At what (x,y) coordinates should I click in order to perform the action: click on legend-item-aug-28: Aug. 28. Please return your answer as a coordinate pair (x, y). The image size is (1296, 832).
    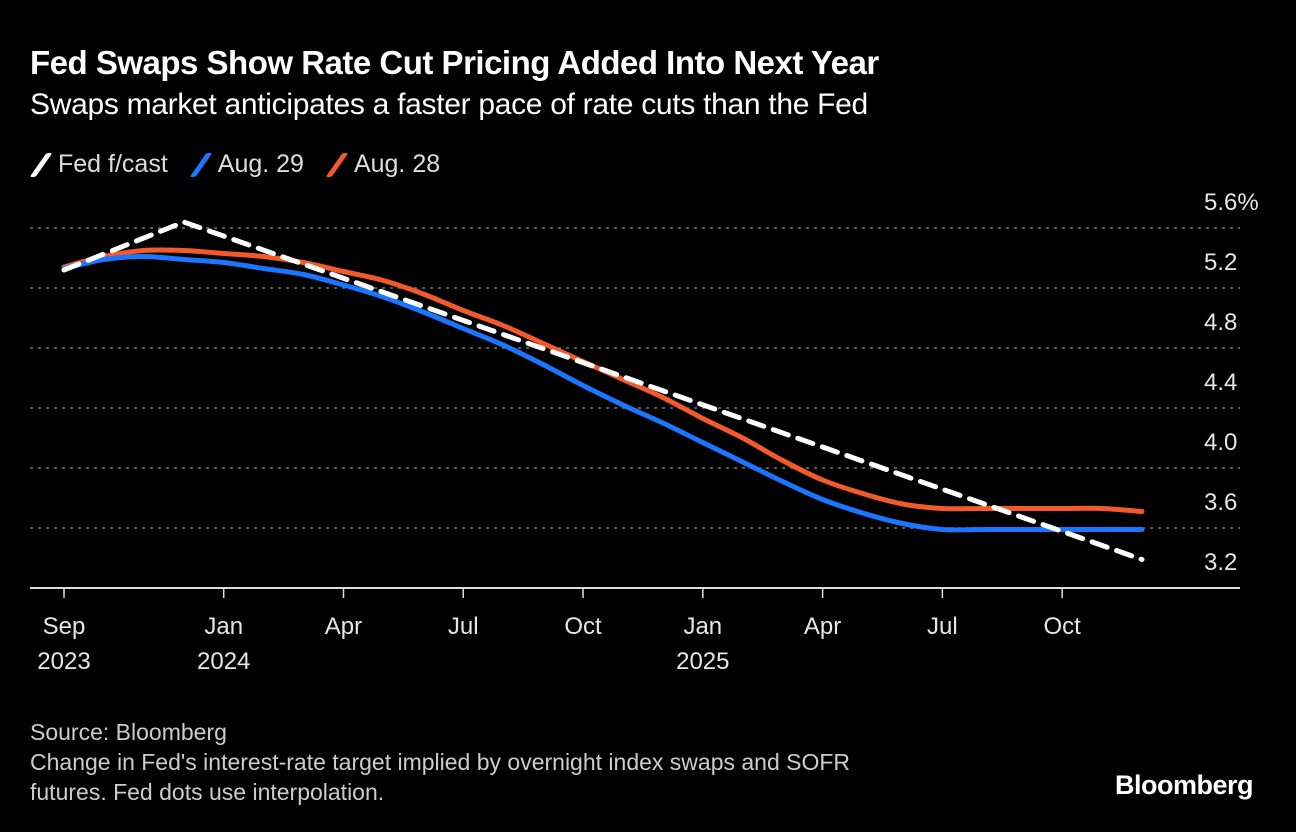
    Looking at the image, I should click on (383, 164).